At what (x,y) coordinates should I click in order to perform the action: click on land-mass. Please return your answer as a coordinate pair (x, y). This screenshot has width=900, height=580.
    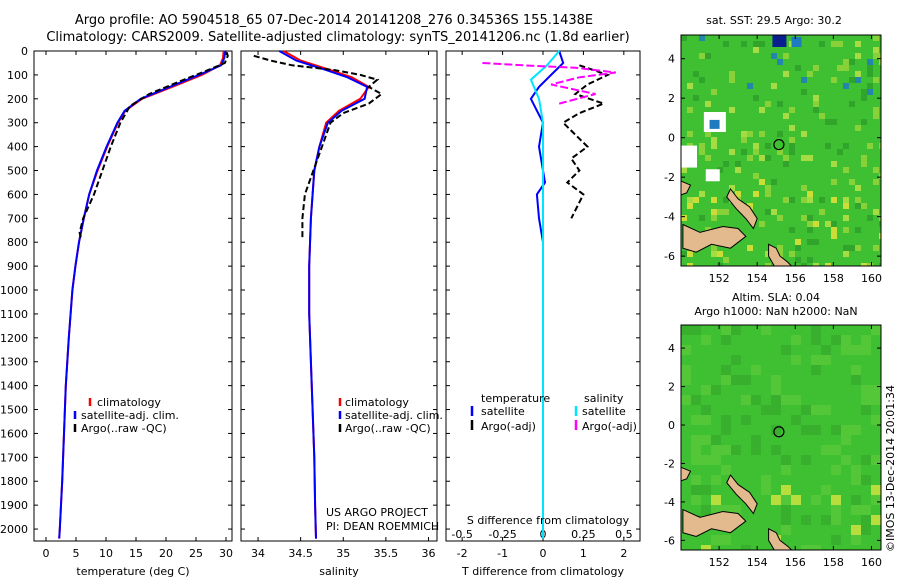
    Looking at the image, I should click on (742, 209).